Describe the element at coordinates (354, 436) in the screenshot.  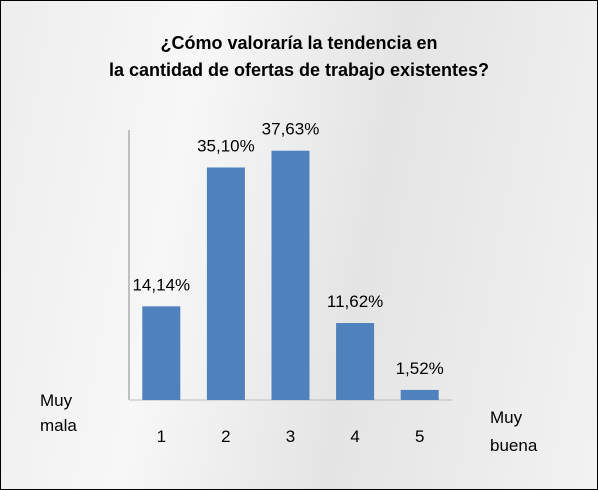
I see `x-tick-label: 4` at that location.